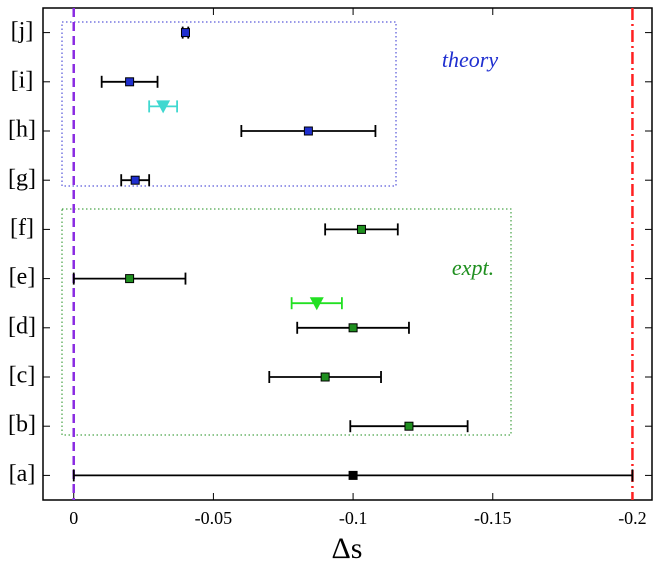  I want to click on y-tick-label: [f], so click(22, 228).